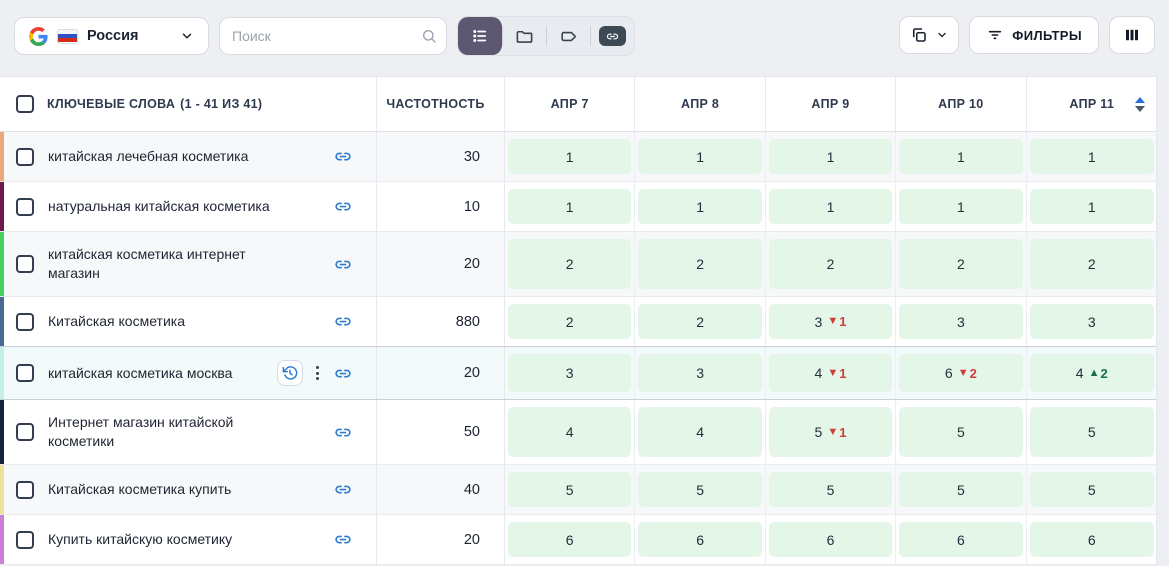 Image resolution: width=1169 pixels, height=566 pixels. I want to click on date-column-header: АПР 8, so click(700, 104).